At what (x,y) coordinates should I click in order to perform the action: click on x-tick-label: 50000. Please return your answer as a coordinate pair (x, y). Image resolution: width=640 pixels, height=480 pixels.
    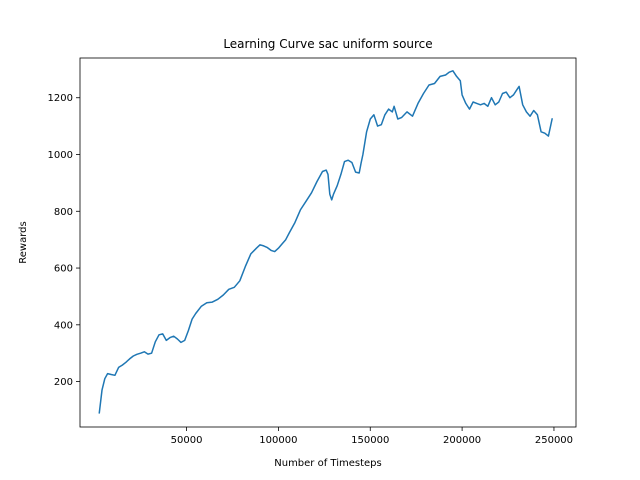
    Looking at the image, I should click on (187, 440).